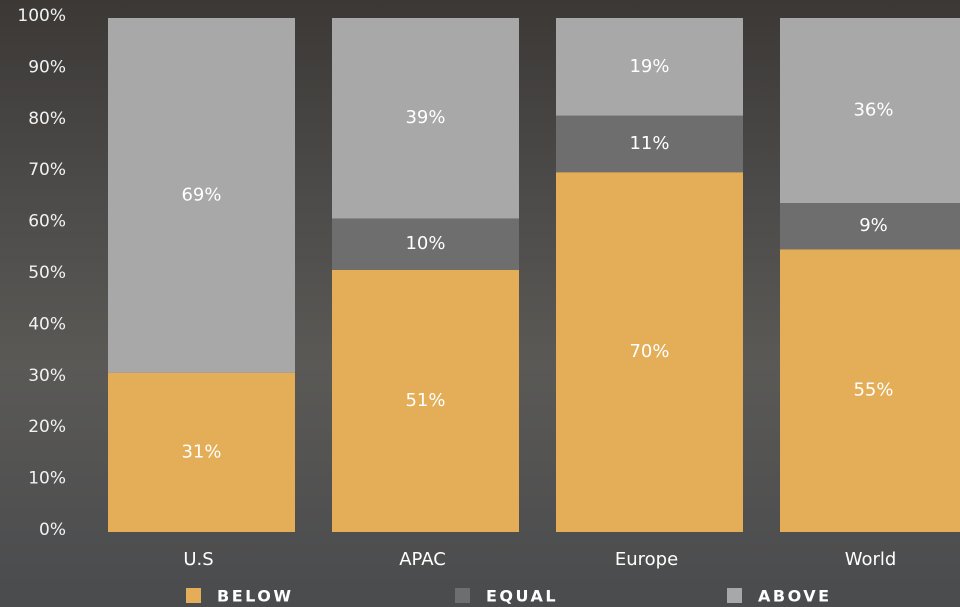  I want to click on y-tick-label: 10%, so click(47, 479).